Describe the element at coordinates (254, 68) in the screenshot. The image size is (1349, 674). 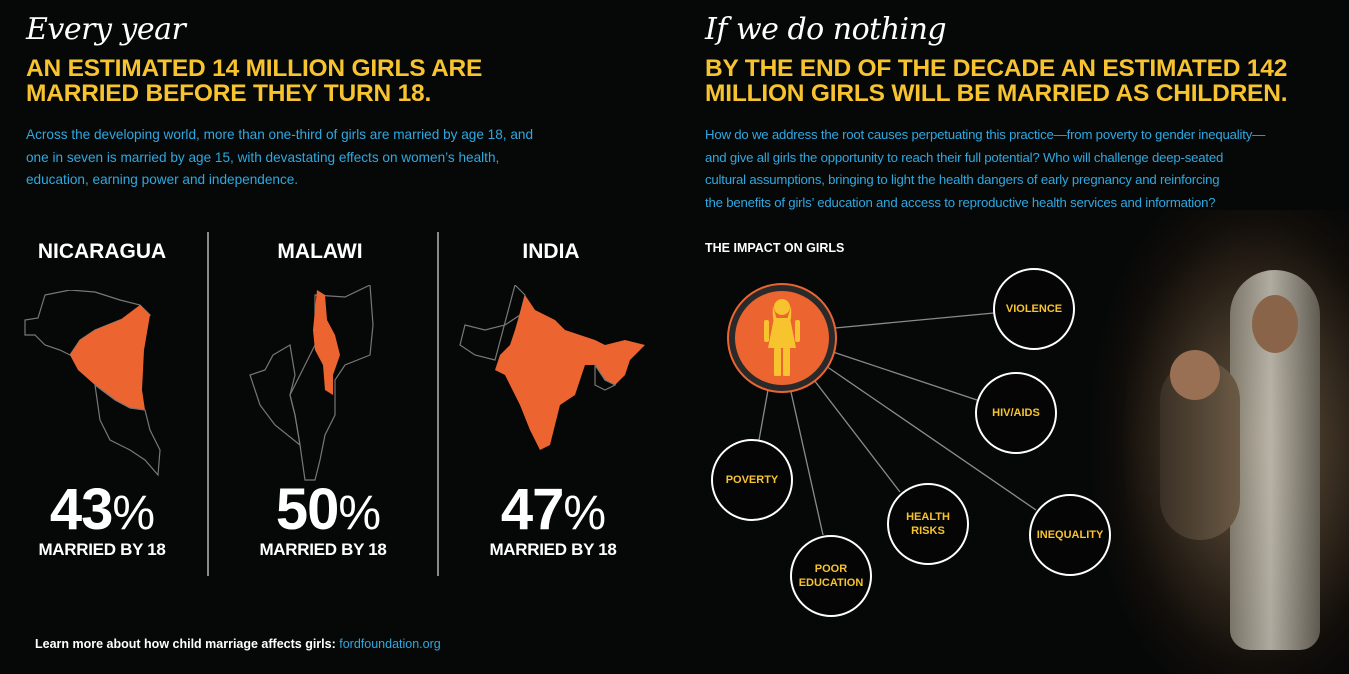
I see `left-headline-line1: AN ESTIMATED 14 MILLION GIRLS ARE` at that location.